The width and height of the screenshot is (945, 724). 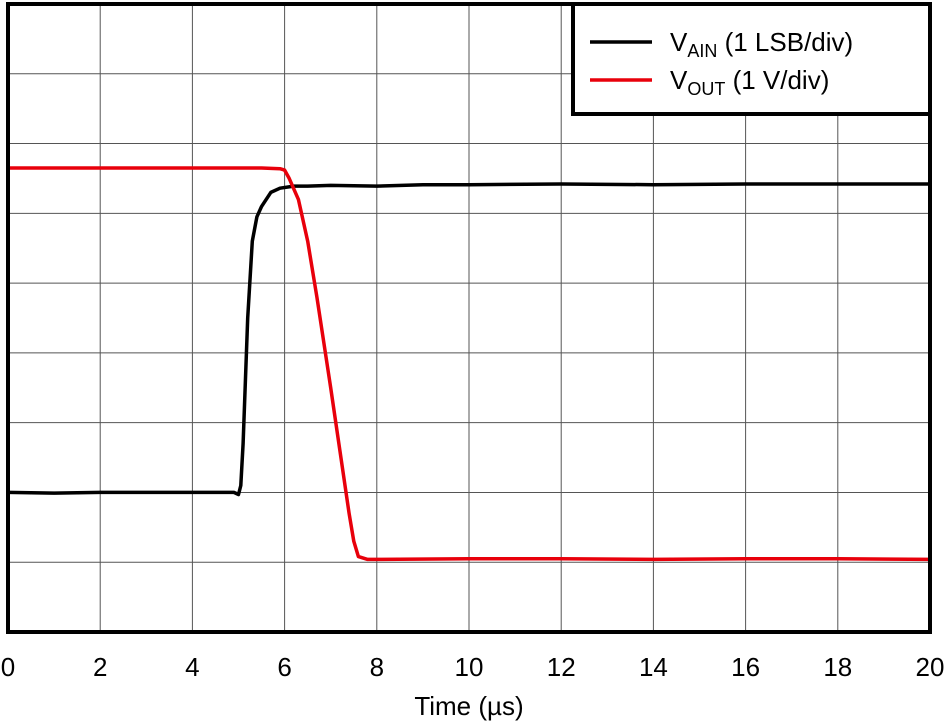 I want to click on x-tick-label: 20, so click(x=930, y=667).